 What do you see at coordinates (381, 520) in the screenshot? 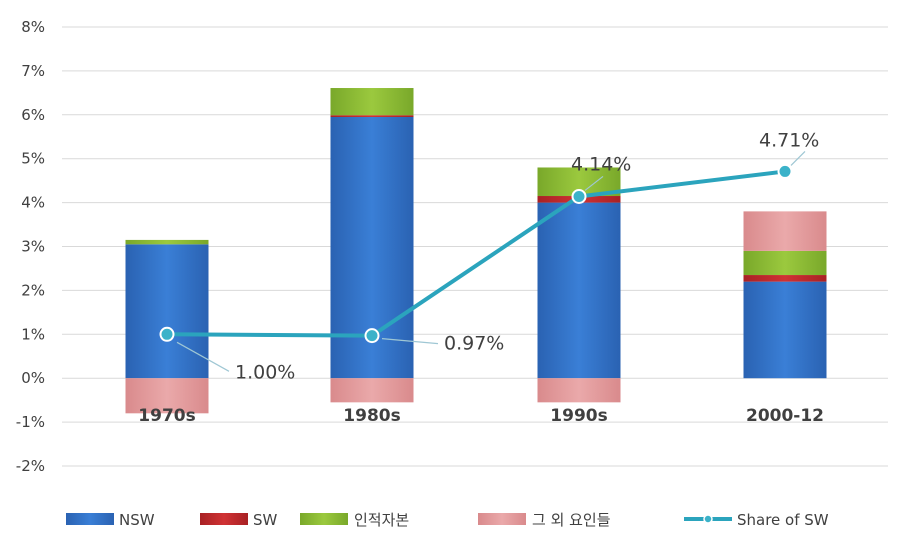
I see `legend-label: 인적자본` at bounding box center [381, 520].